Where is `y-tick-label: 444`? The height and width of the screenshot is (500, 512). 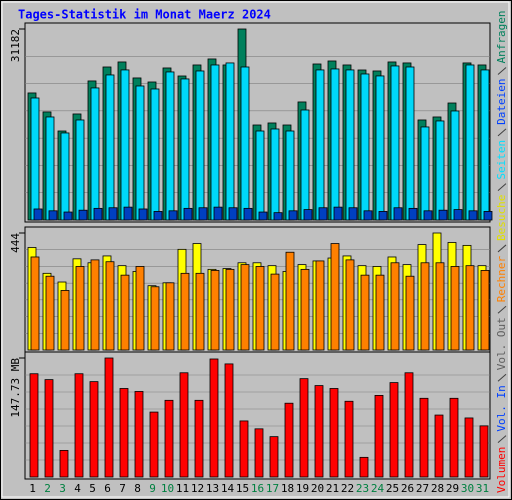
y-tick-label: 444 is located at coordinates (15, 243).